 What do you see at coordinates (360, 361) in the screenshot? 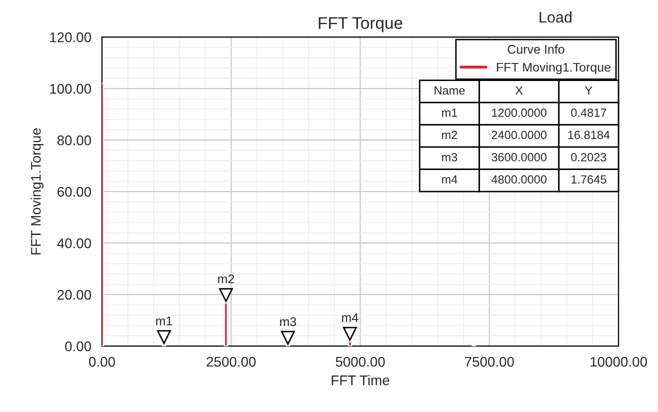
I see `x-tick-label: 5000.00` at bounding box center [360, 361].